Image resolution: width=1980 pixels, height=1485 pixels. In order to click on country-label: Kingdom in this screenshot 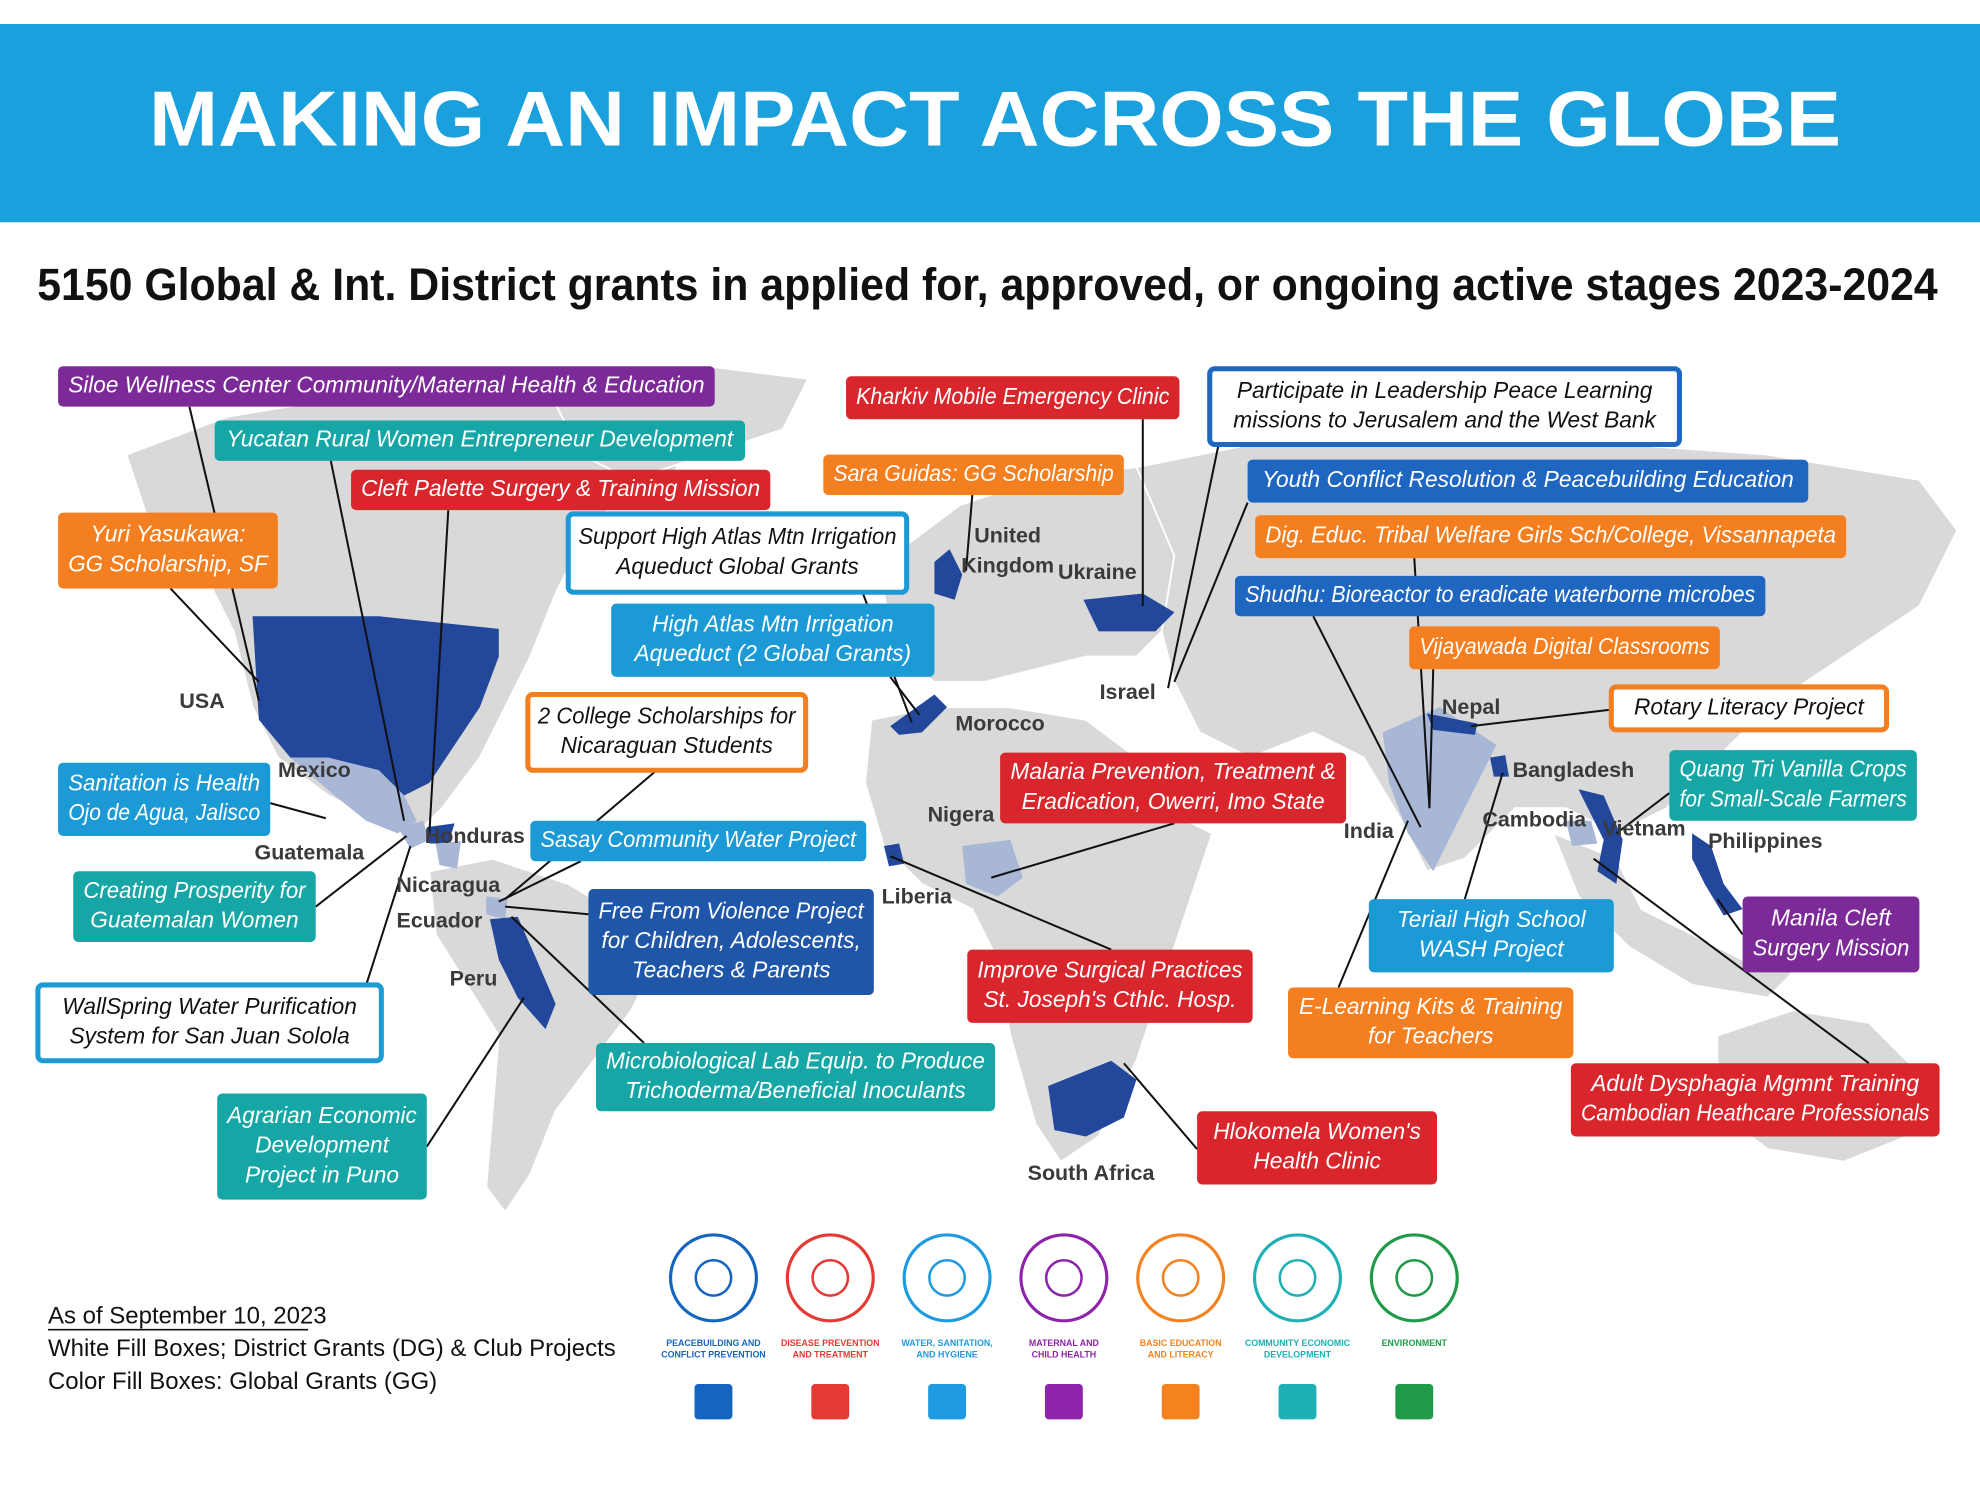, I will do `click(1007, 566)`.